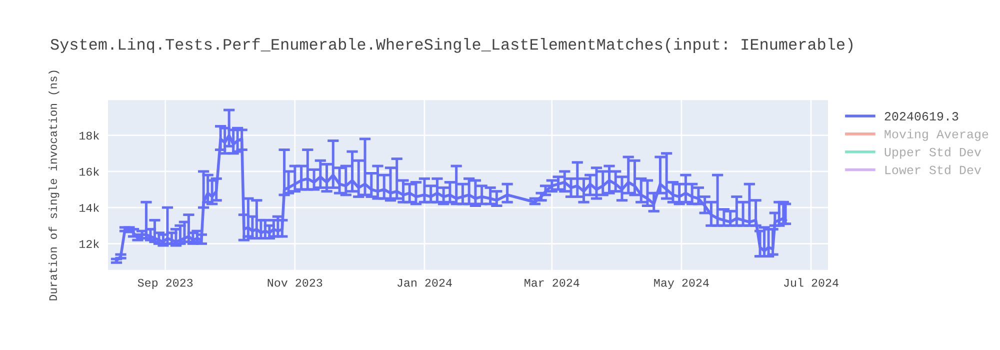 Image resolution: width=1000 pixels, height=350 pixels. What do you see at coordinates (54, 185) in the screenshot?
I see `y-axis-title: Duration of single invocation (ns)` at bounding box center [54, 185].